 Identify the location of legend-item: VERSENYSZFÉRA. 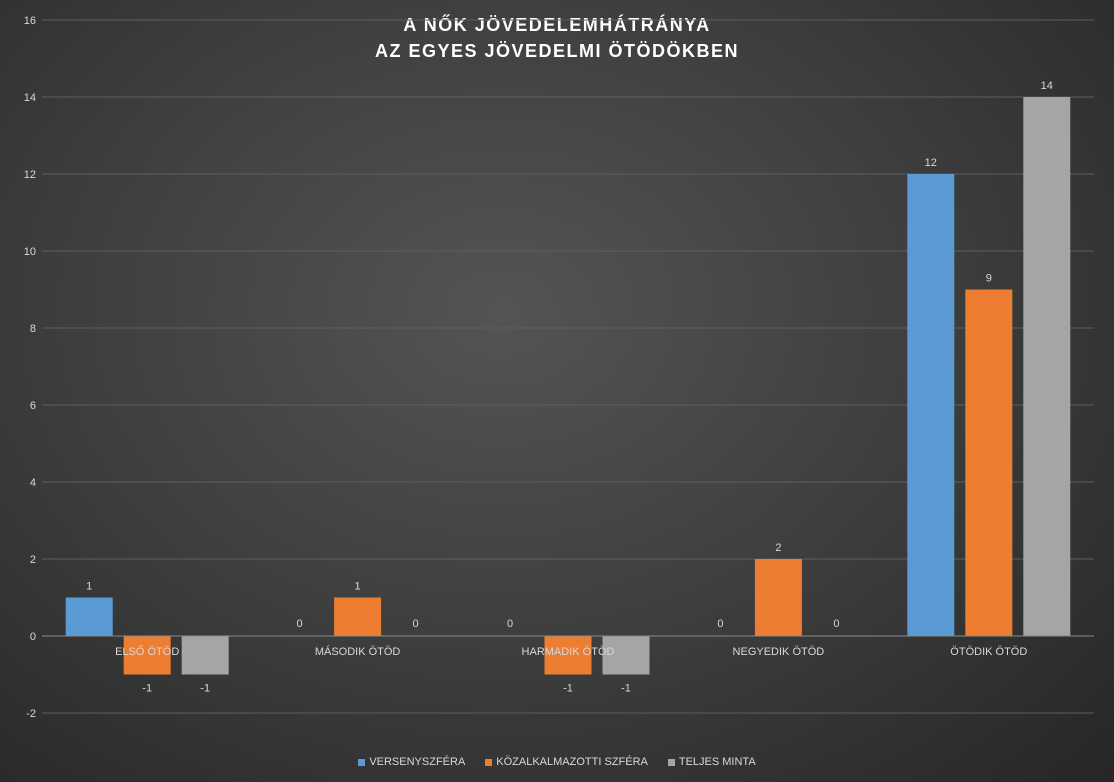
(411, 762).